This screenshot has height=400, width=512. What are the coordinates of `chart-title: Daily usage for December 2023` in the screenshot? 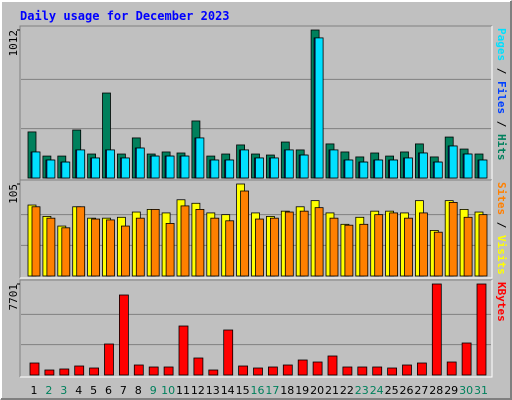 It's located at (125, 16).